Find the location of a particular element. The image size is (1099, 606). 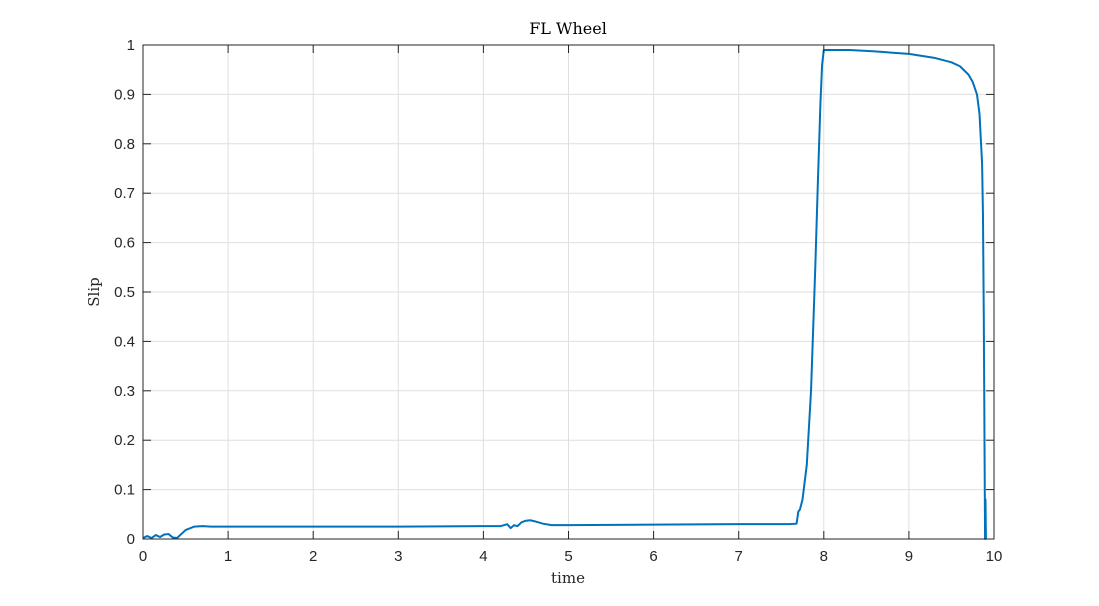

y-tick-label: 0.5 is located at coordinates (124, 292).